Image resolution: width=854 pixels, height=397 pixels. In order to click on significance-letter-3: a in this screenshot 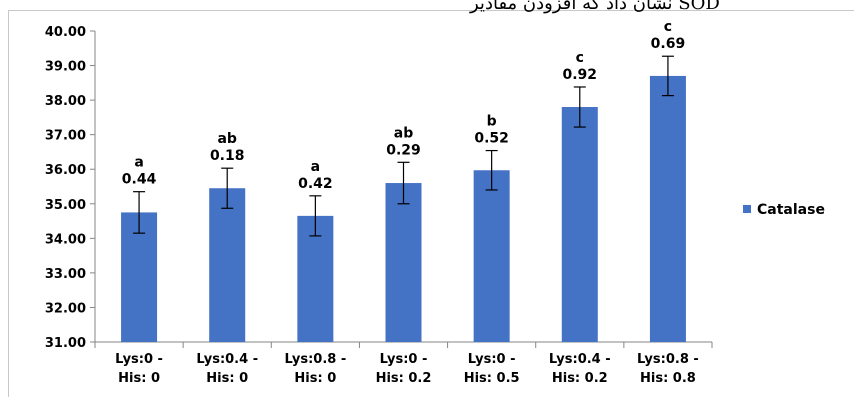, I will do `click(315, 167)`.